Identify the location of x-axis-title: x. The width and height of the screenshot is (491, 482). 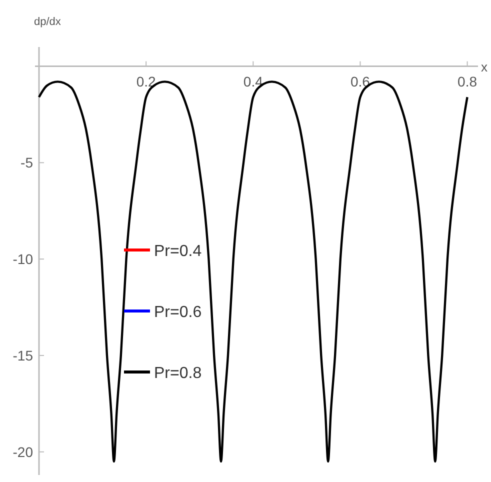
(484, 66).